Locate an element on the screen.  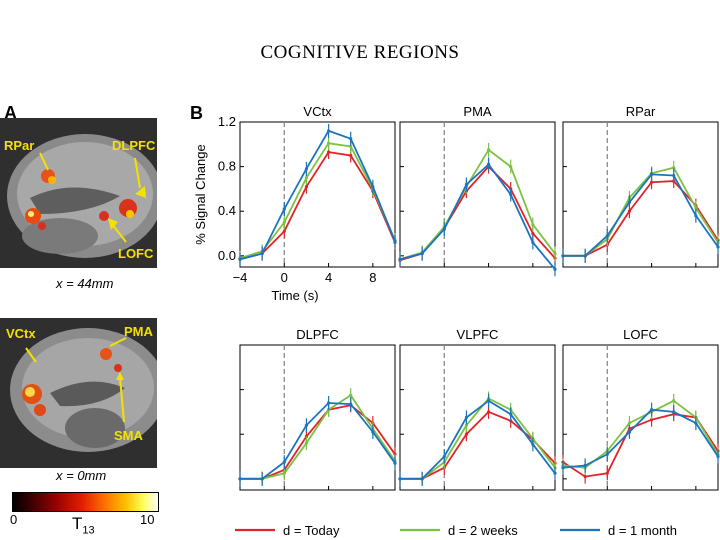
label-sma: SMA is located at coordinates (128, 435).